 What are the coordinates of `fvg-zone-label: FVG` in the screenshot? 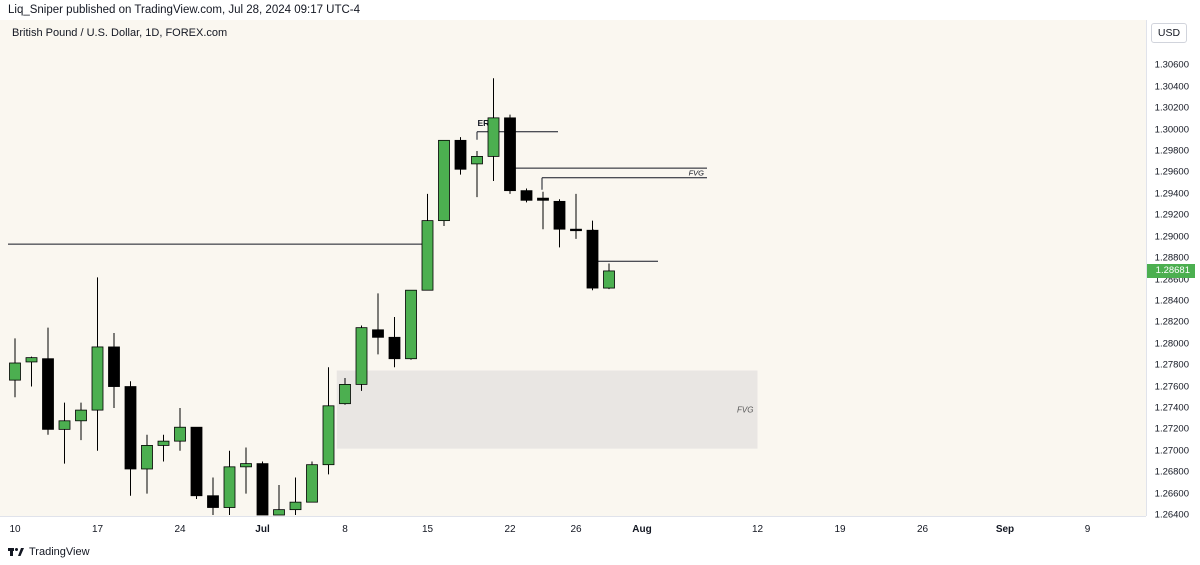 It's located at (745, 410).